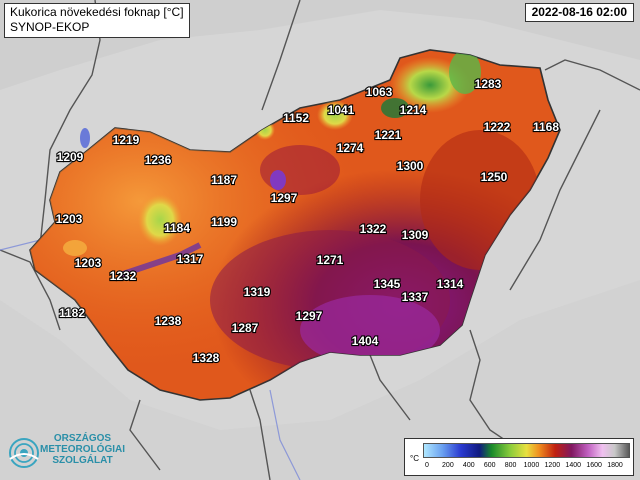 The width and height of the screenshot is (640, 480). Describe the element at coordinates (206, 358) in the screenshot. I see `station-value-label: 1328` at that location.